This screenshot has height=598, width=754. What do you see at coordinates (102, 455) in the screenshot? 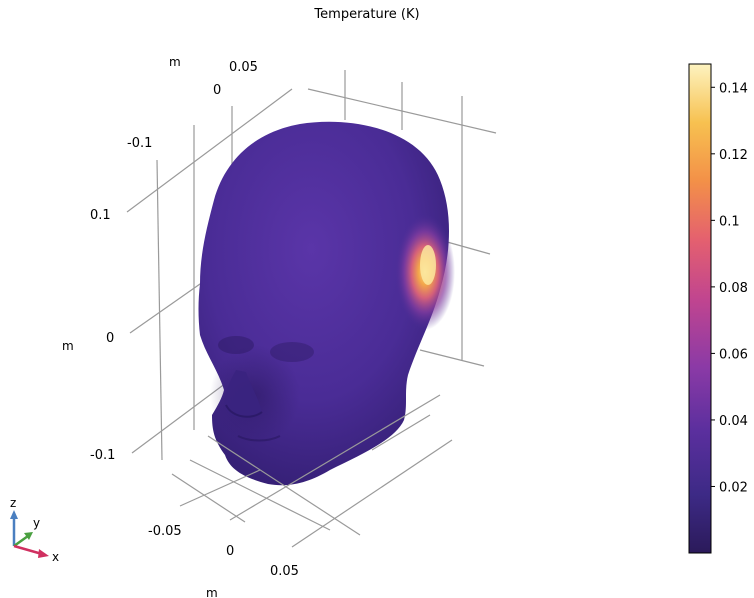
I see `z-tick: -0.1` at bounding box center [102, 455].